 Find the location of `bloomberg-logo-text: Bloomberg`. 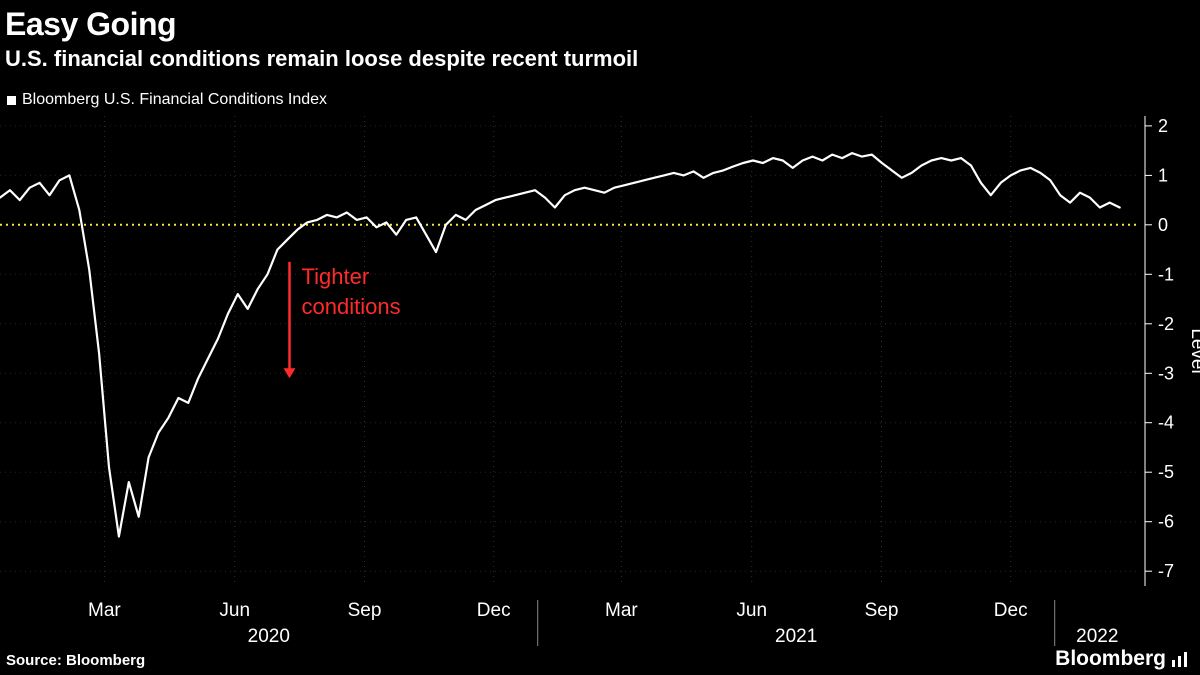

bloomberg-logo-text: Bloomberg is located at coordinates (1110, 658).